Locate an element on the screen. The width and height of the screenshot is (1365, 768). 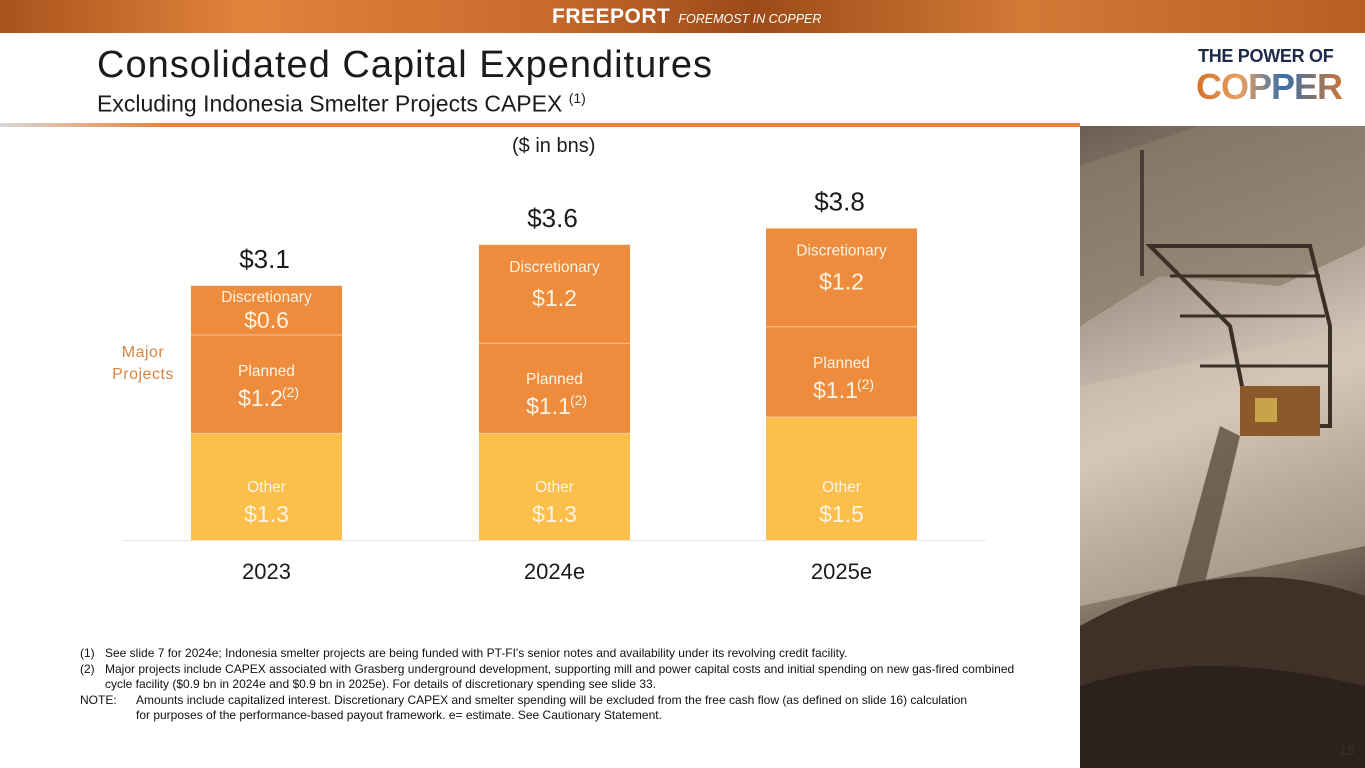
segment-name-planned-2024e: Planned is located at coordinates (554, 379).